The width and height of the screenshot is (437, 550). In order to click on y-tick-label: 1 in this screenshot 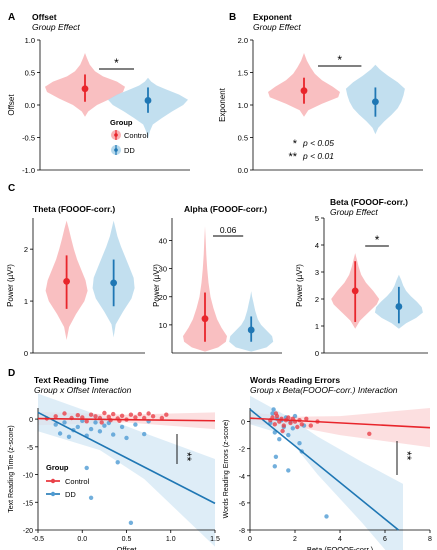, I will do `click(26, 301)`.